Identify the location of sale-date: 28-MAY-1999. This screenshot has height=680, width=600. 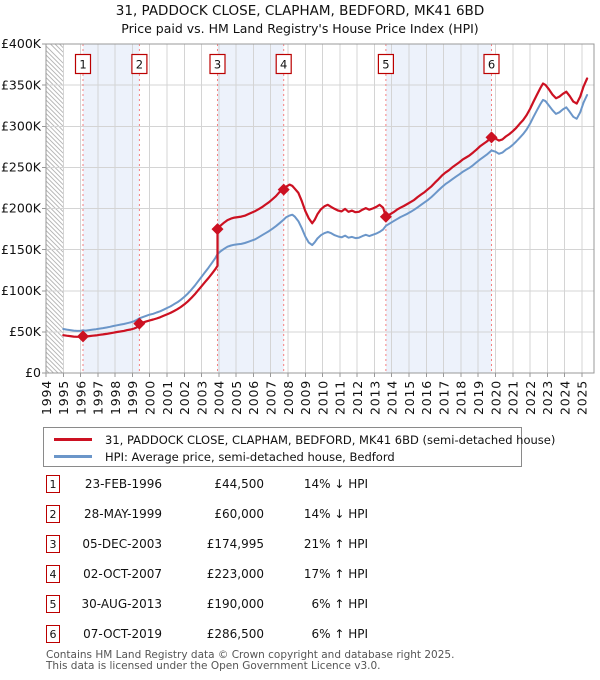
(122, 514).